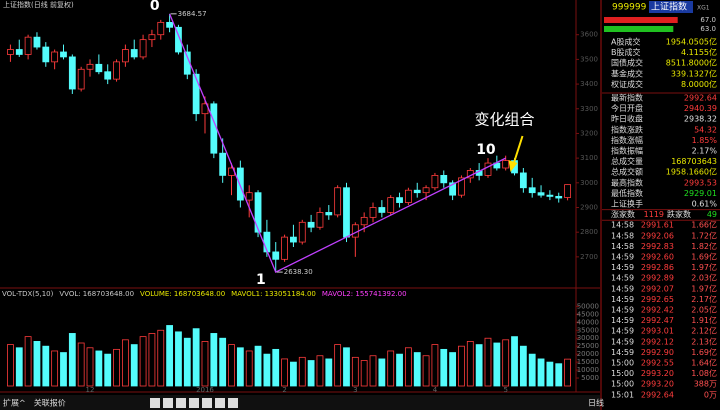 The height and width of the screenshot is (410, 720). Describe the element at coordinates (588, 314) in the screenshot. I see `volume-tick-label: 45000` at that location.